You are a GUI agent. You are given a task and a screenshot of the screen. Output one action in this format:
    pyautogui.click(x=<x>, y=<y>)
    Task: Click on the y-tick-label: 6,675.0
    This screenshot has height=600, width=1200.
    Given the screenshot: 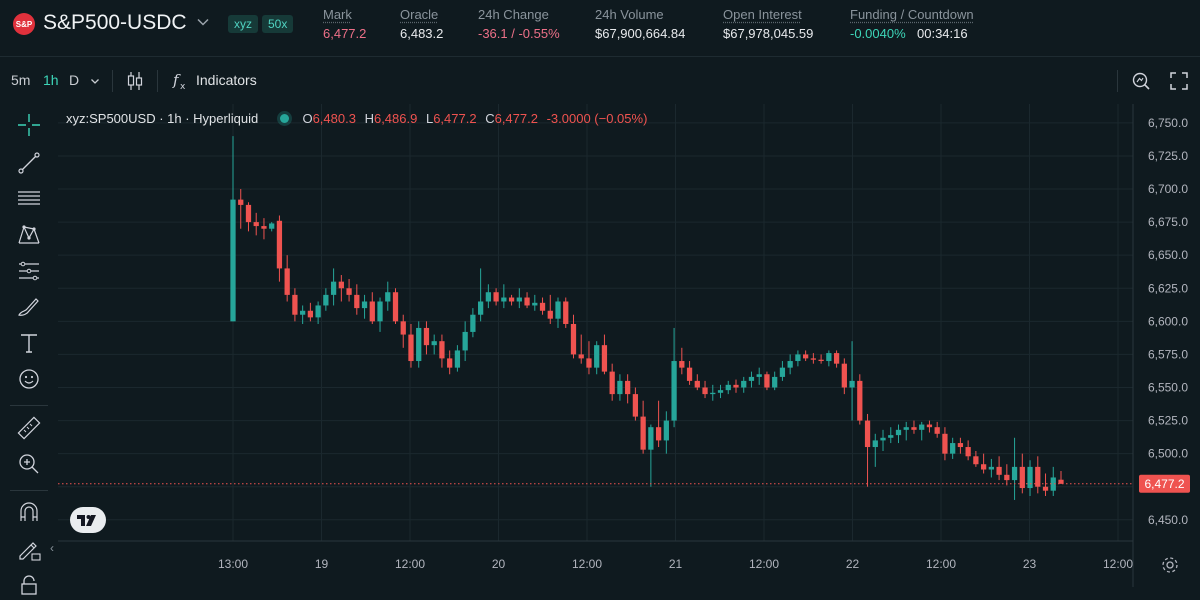 What is the action you would take?
    pyautogui.click(x=1168, y=222)
    